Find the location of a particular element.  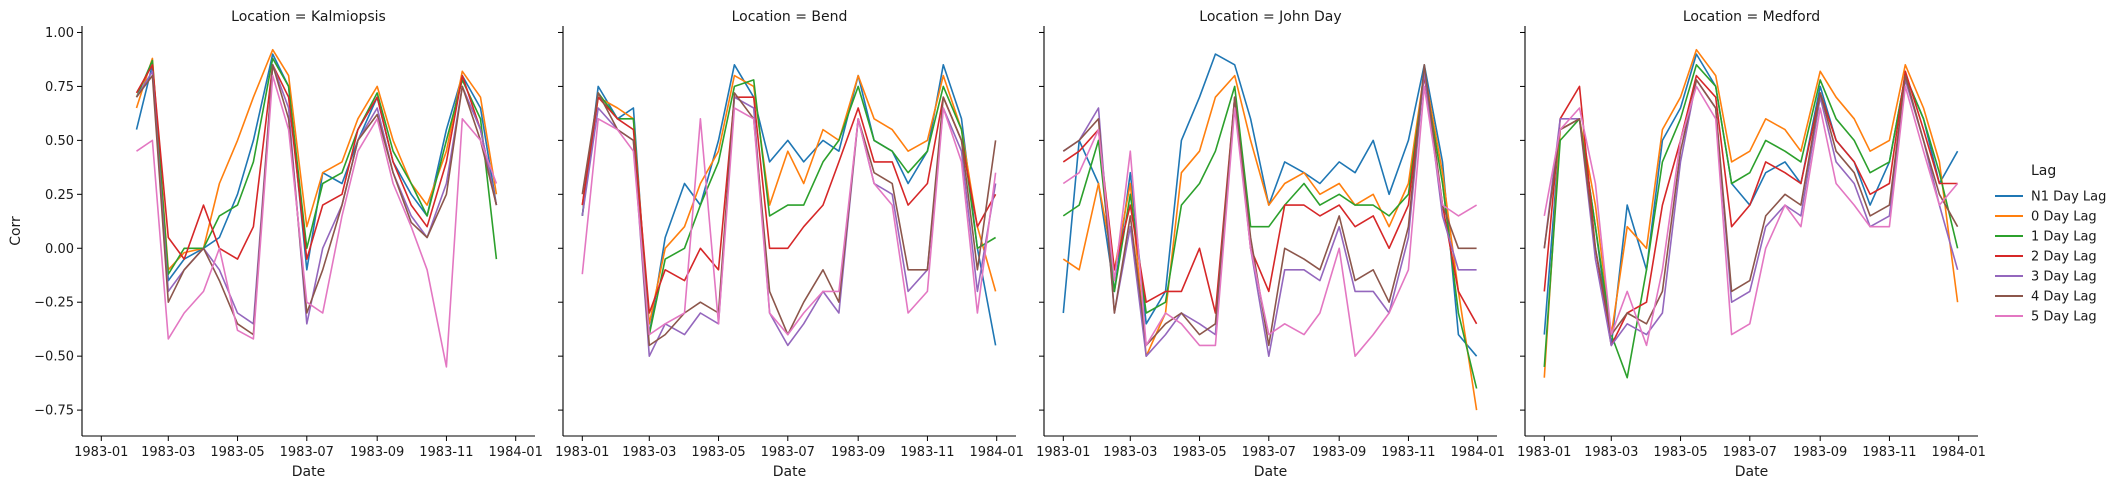

y-tick-label: −0.25 is located at coordinates (54, 303).